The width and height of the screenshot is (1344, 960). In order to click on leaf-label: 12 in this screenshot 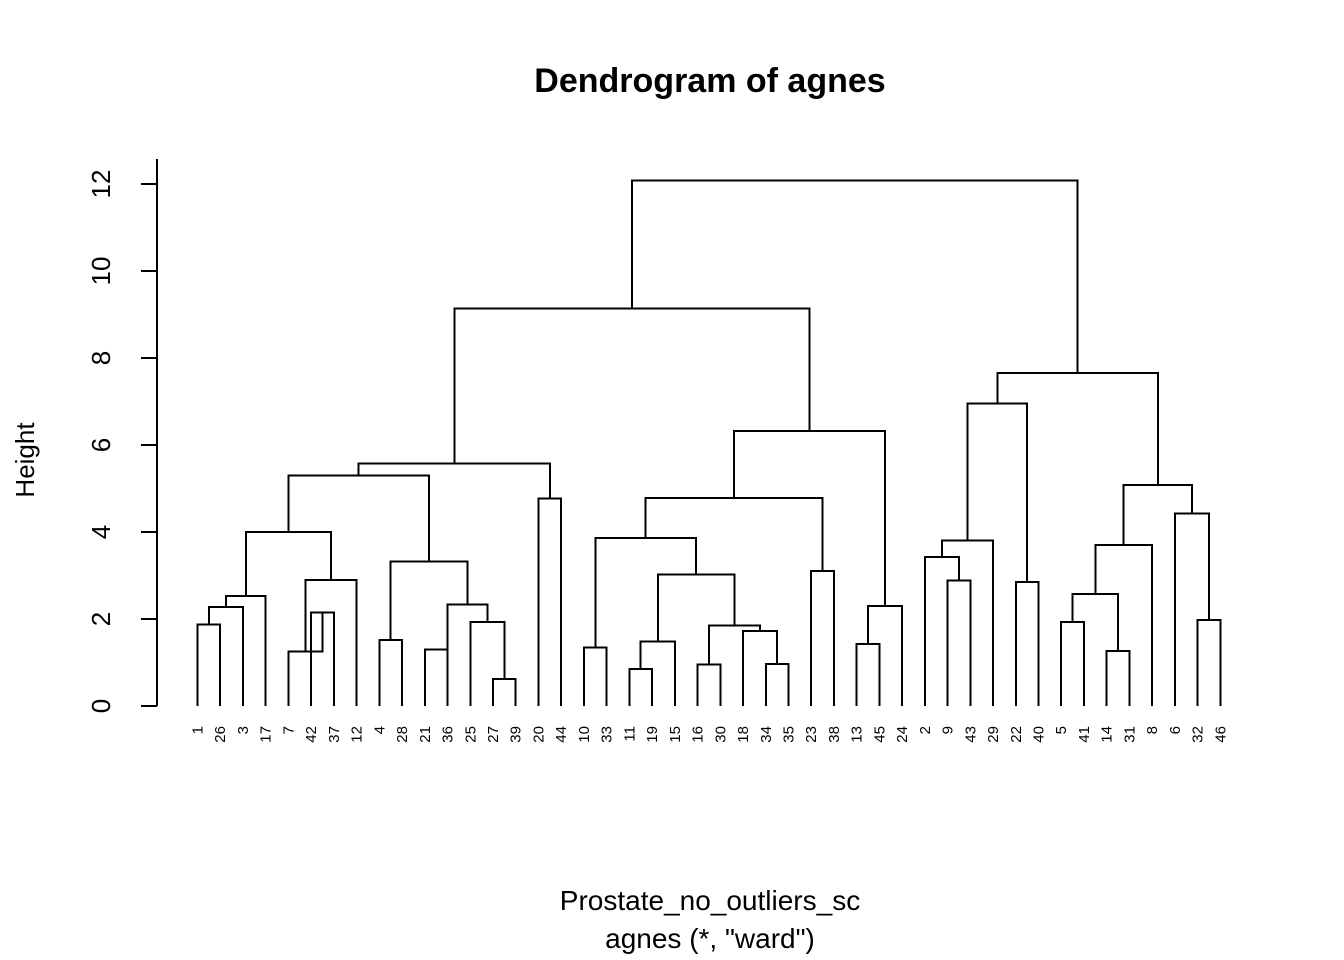, I will do `click(357, 734)`.